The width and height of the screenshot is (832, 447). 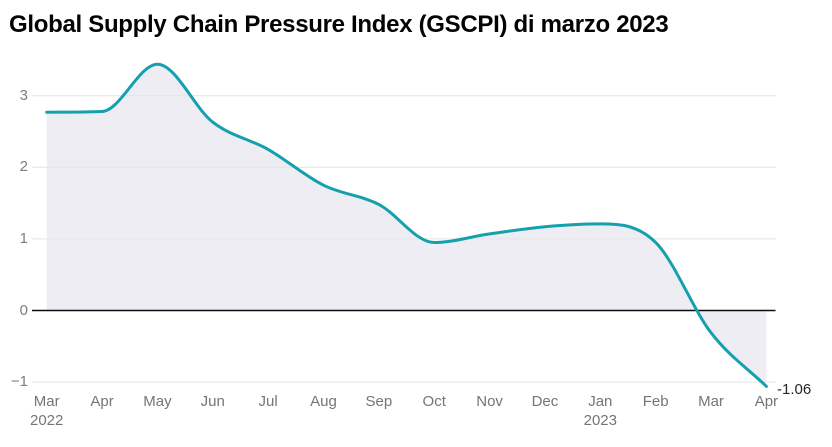 I want to click on x-tick-label: May, so click(x=157, y=401).